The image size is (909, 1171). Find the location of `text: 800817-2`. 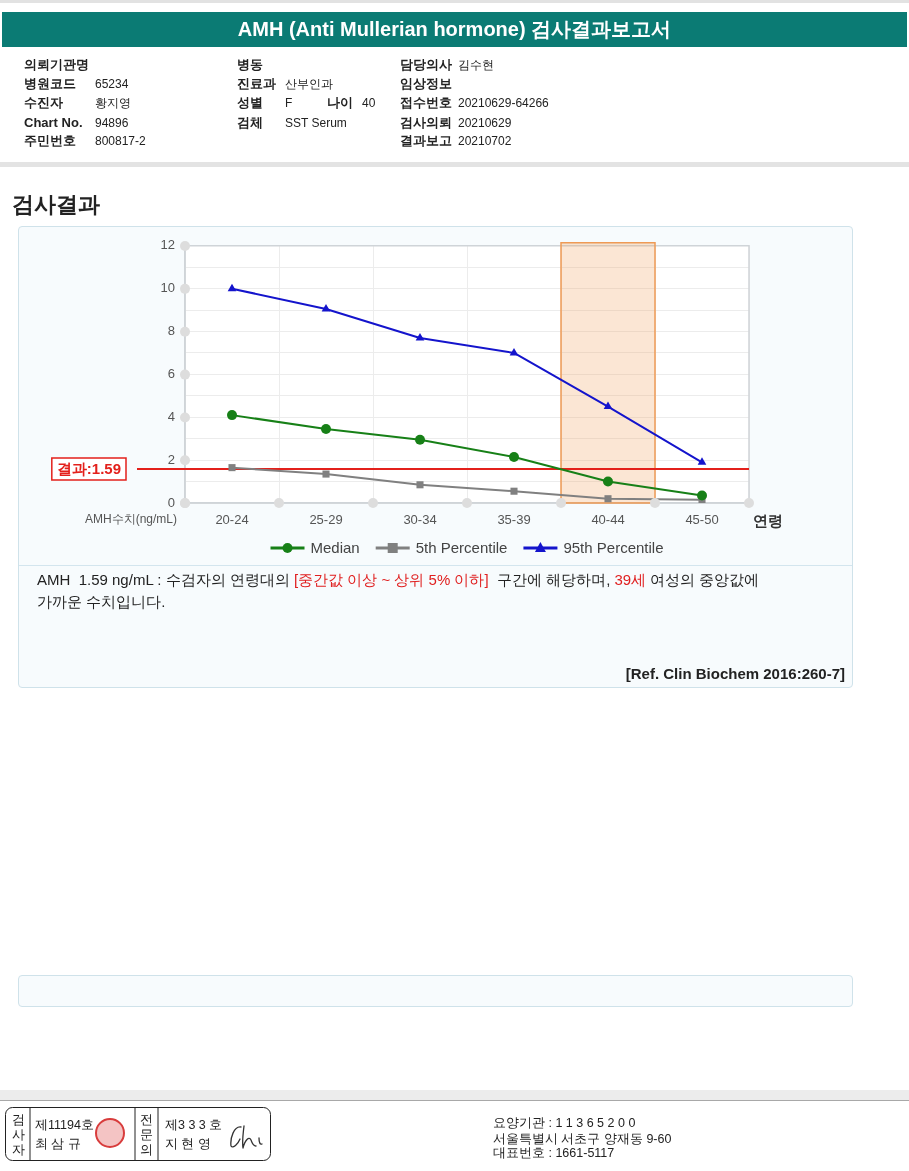

text: 800817-2 is located at coordinates (120, 141).